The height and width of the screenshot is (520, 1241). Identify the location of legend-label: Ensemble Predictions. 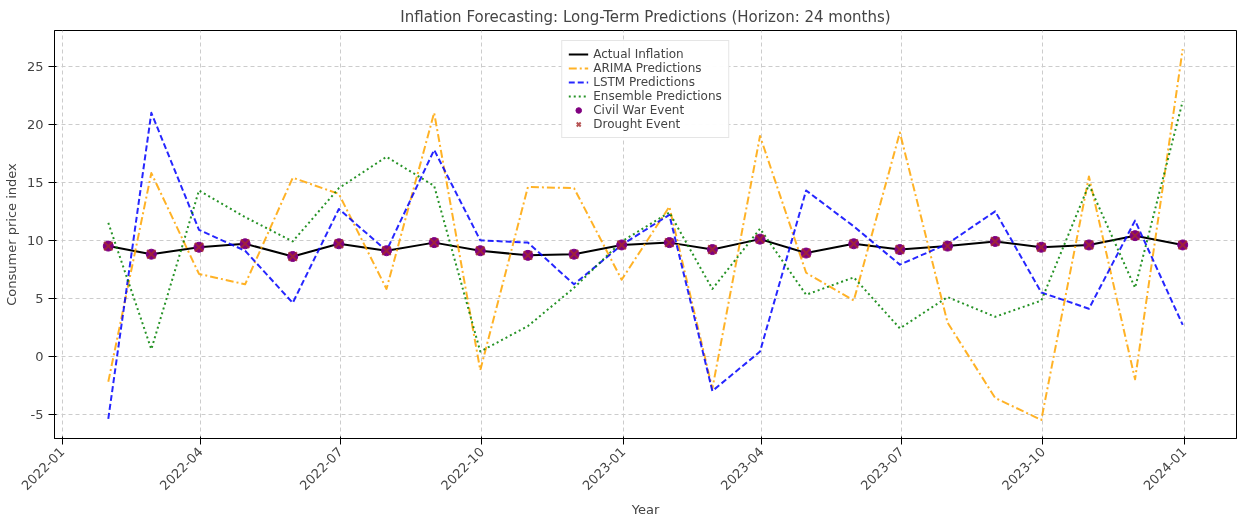
(657, 96).